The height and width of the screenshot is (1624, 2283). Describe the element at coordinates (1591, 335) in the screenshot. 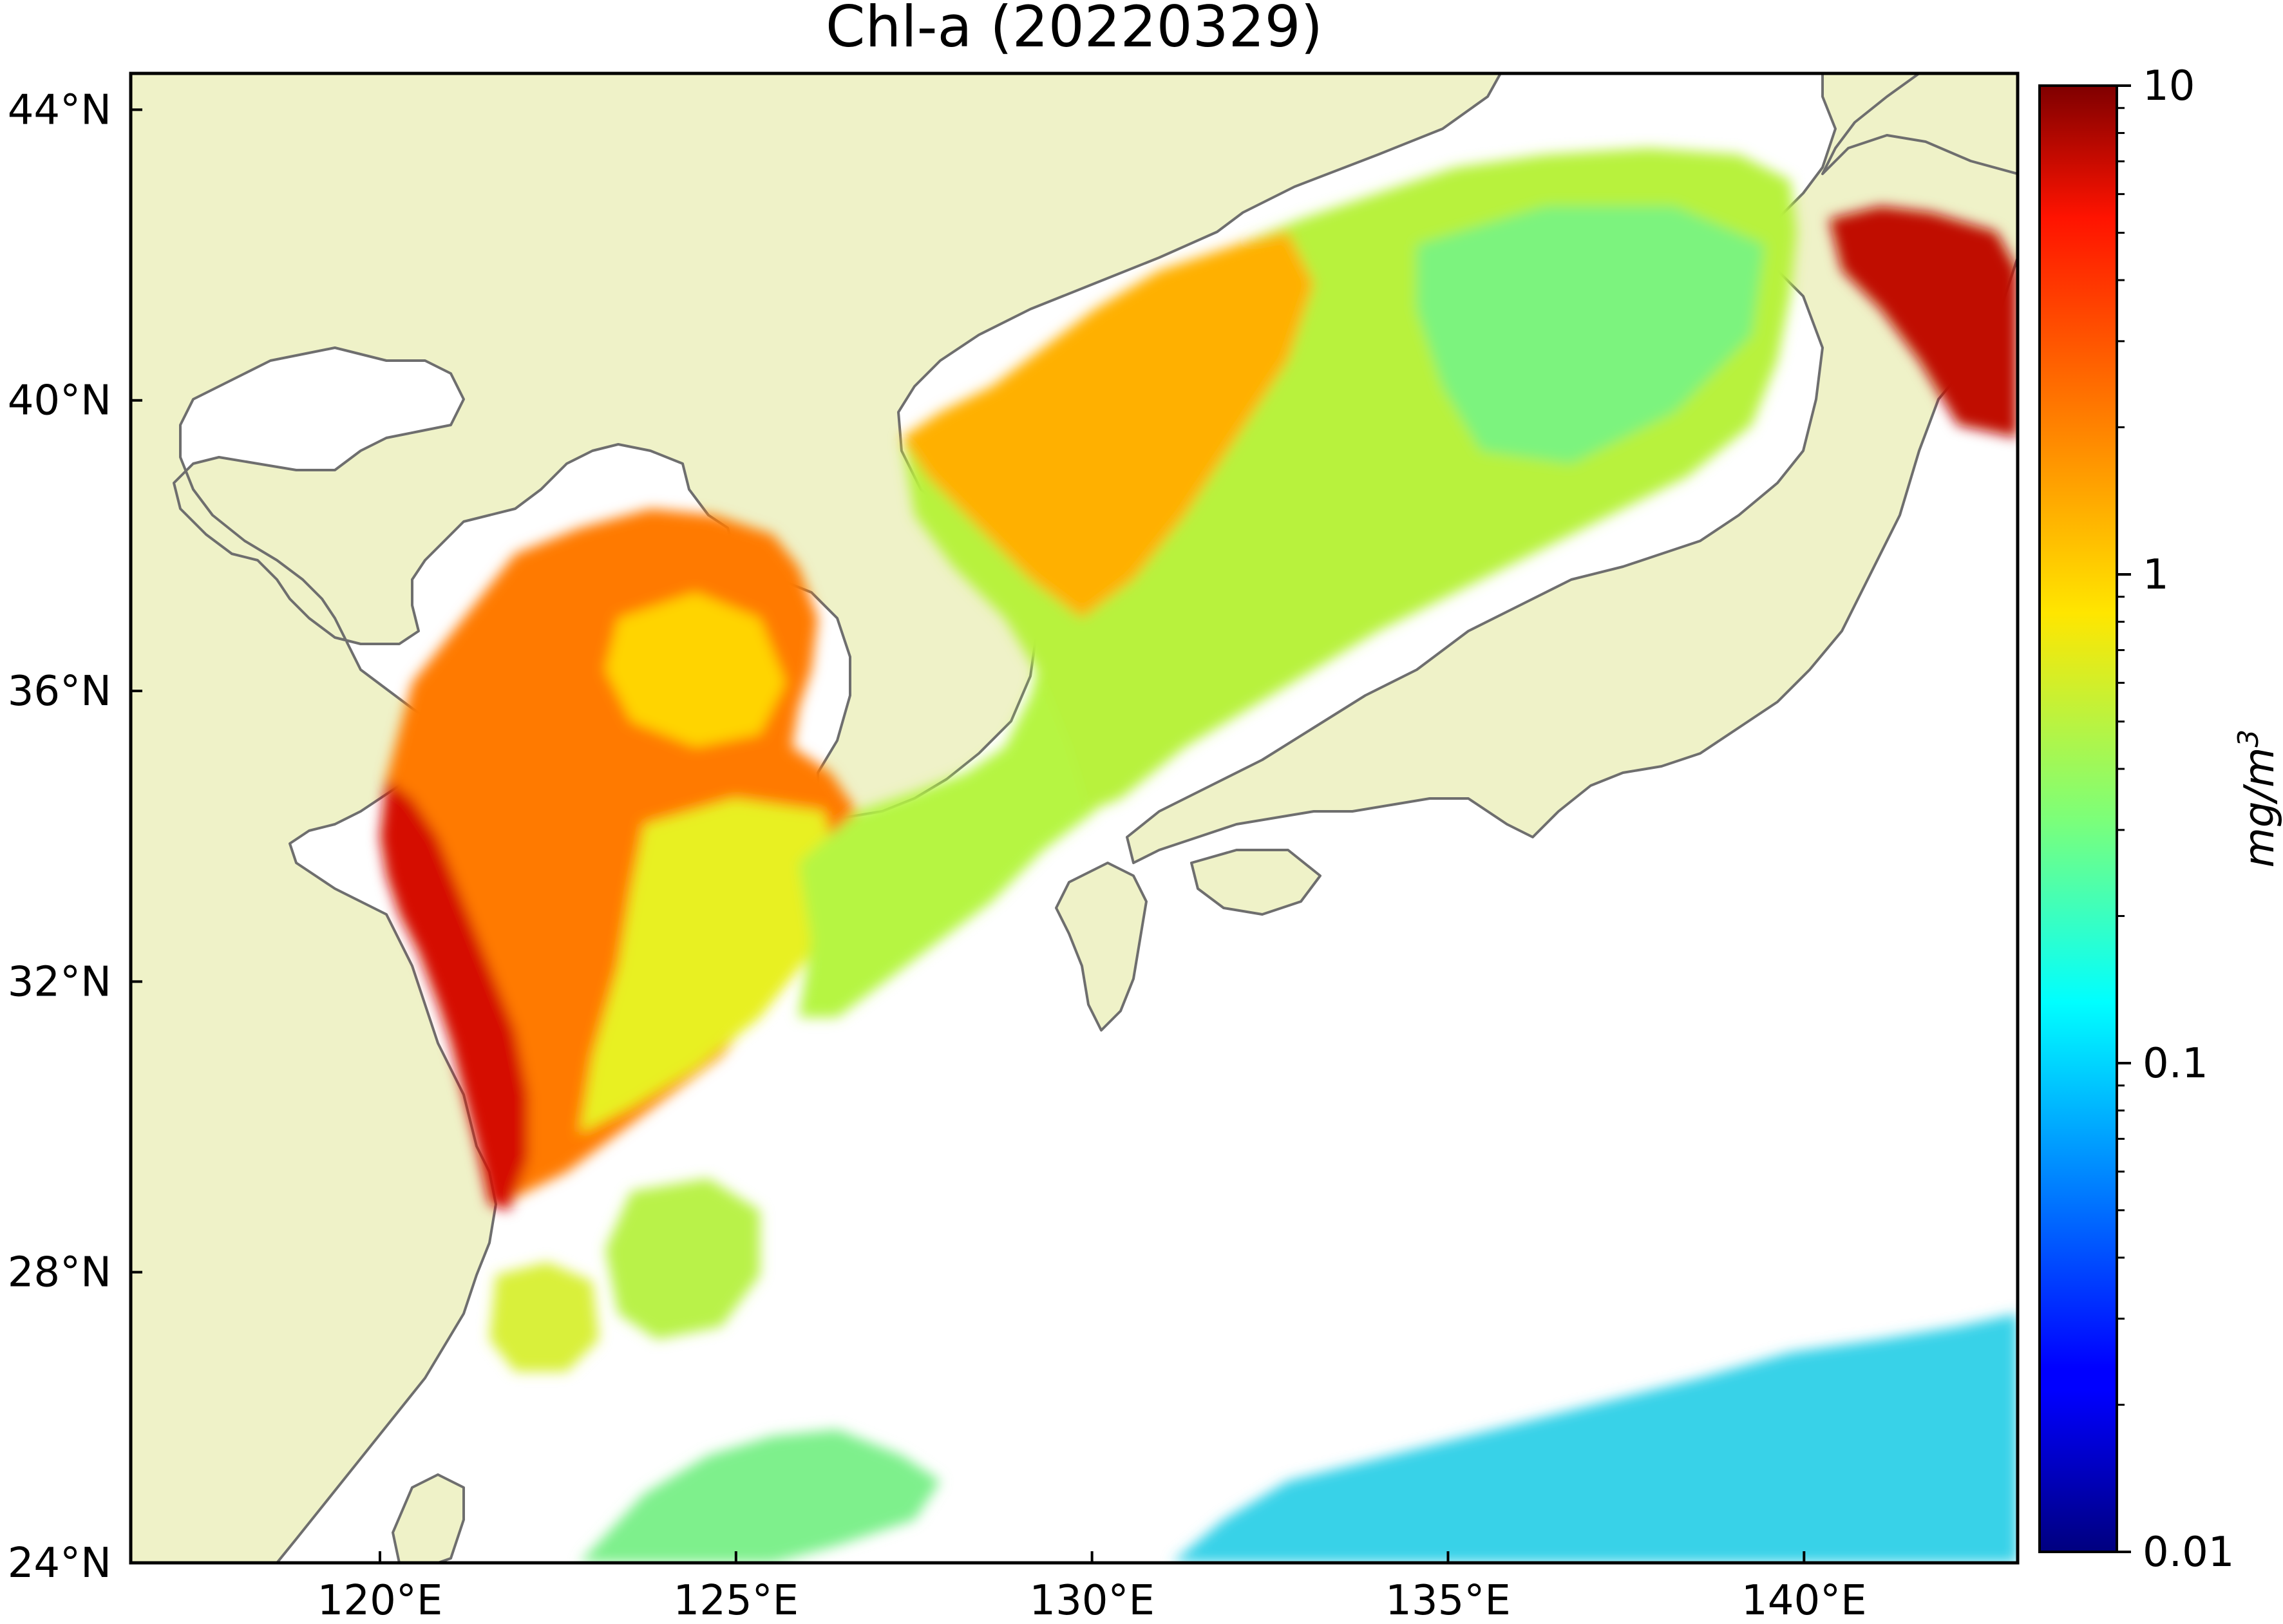

I see `chl-japan-sea-center-green` at that location.